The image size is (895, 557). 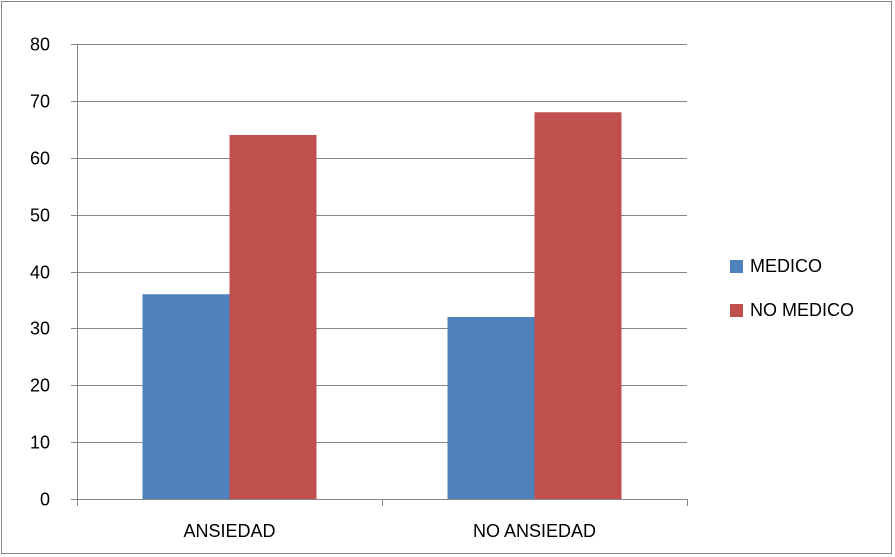 I want to click on y-tick-label: 40, so click(x=40, y=273).